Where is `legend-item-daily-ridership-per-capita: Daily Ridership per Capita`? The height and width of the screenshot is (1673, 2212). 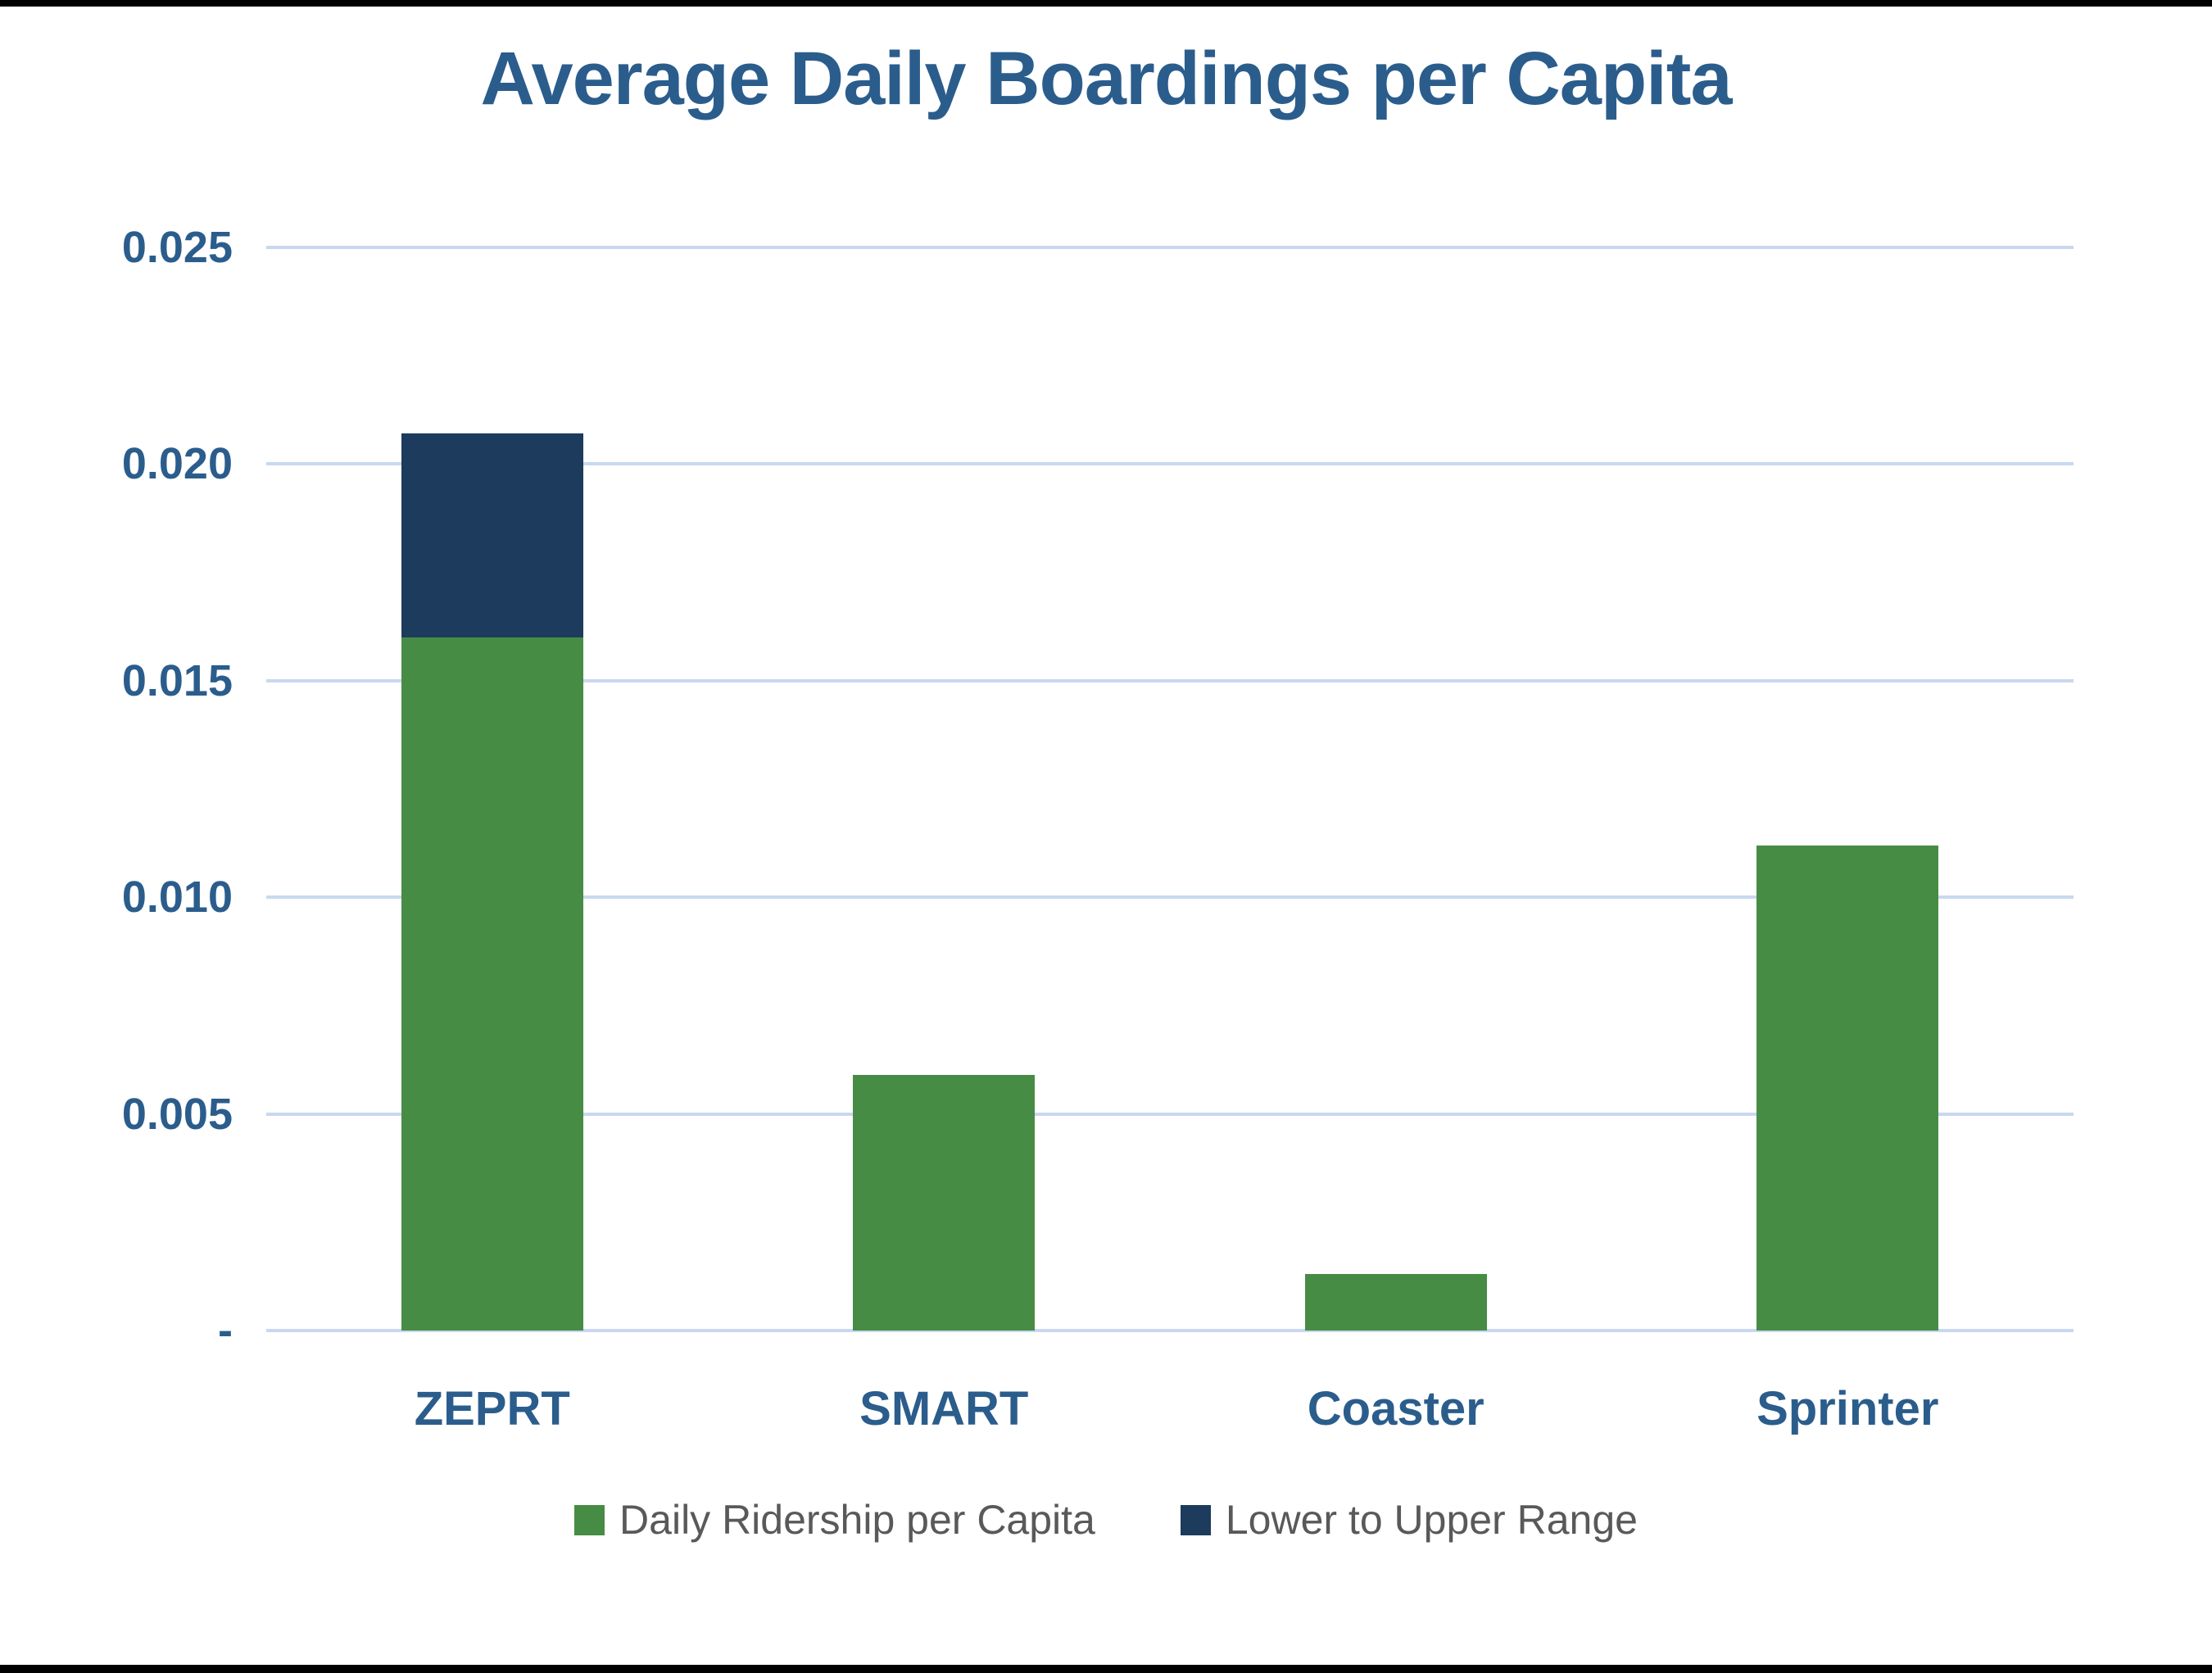 legend-item-daily-ridership-per-capita: Daily Ridership per Capita is located at coordinates (834, 1520).